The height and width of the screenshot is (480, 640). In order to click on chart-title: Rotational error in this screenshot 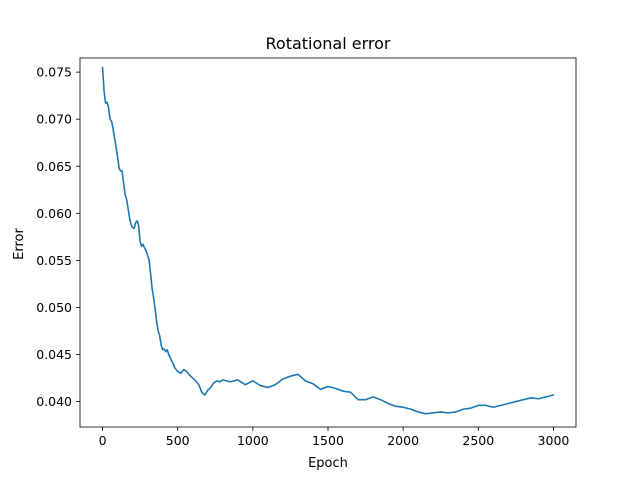, I will do `click(328, 43)`.